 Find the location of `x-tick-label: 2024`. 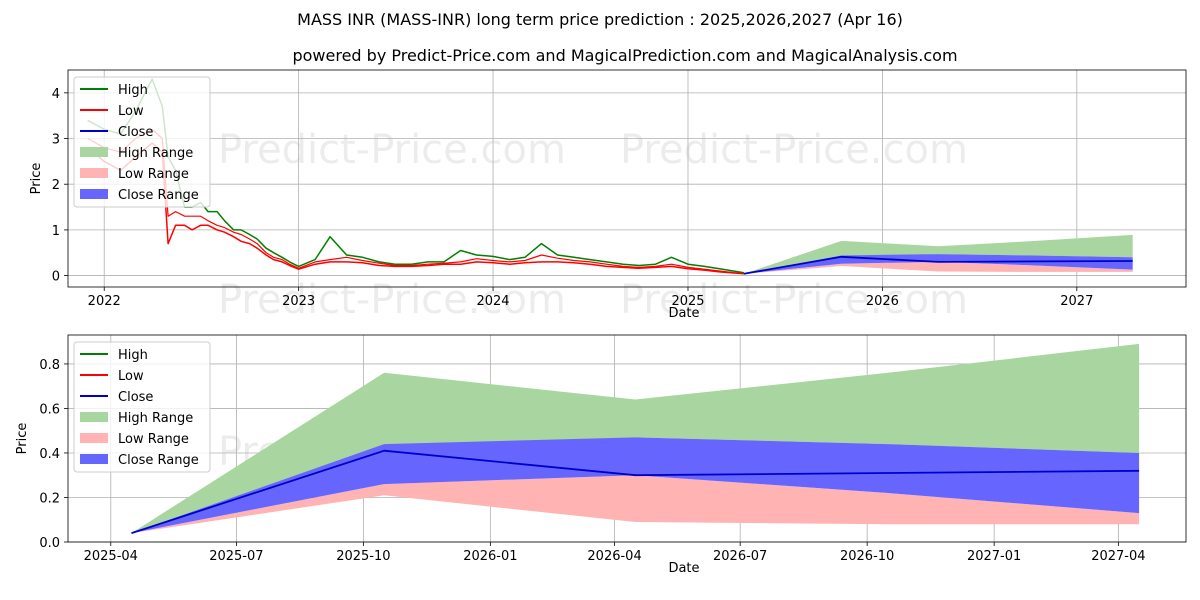

x-tick-label: 2024 is located at coordinates (492, 301).